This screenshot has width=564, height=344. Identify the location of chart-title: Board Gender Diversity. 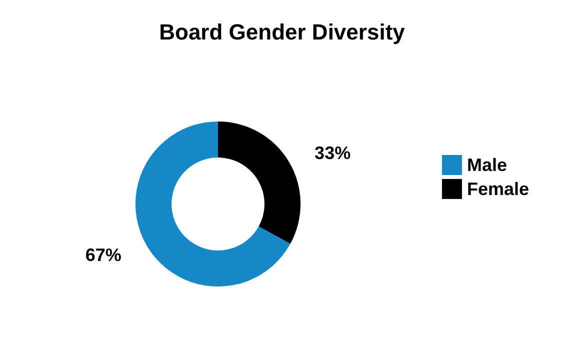
(282, 32).